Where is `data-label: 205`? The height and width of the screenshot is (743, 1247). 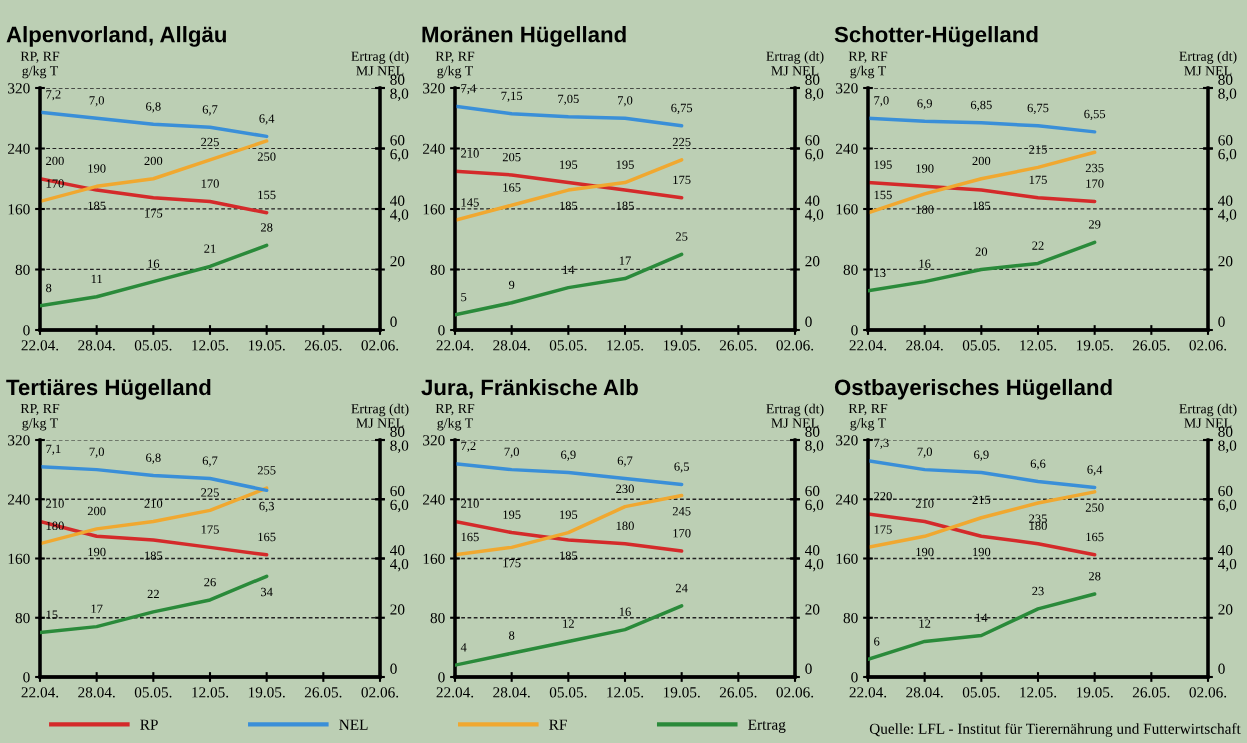 data-label: 205 is located at coordinates (511, 157).